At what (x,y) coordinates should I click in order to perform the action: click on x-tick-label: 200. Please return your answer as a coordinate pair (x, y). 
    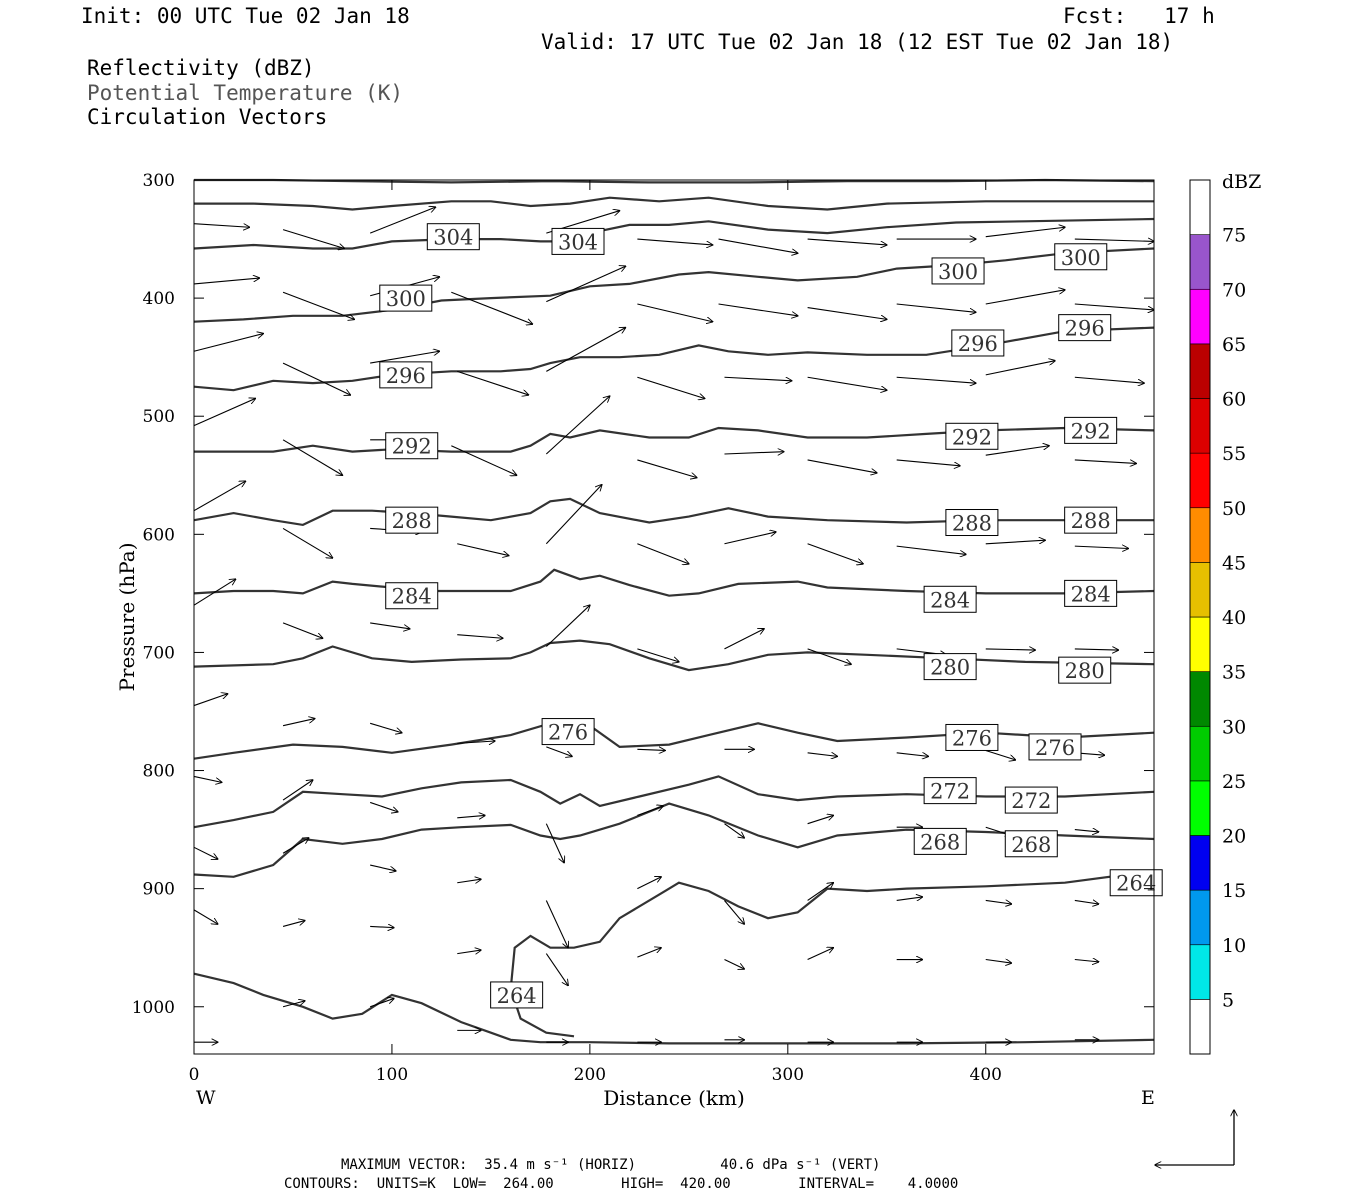
    Looking at the image, I should click on (590, 1075).